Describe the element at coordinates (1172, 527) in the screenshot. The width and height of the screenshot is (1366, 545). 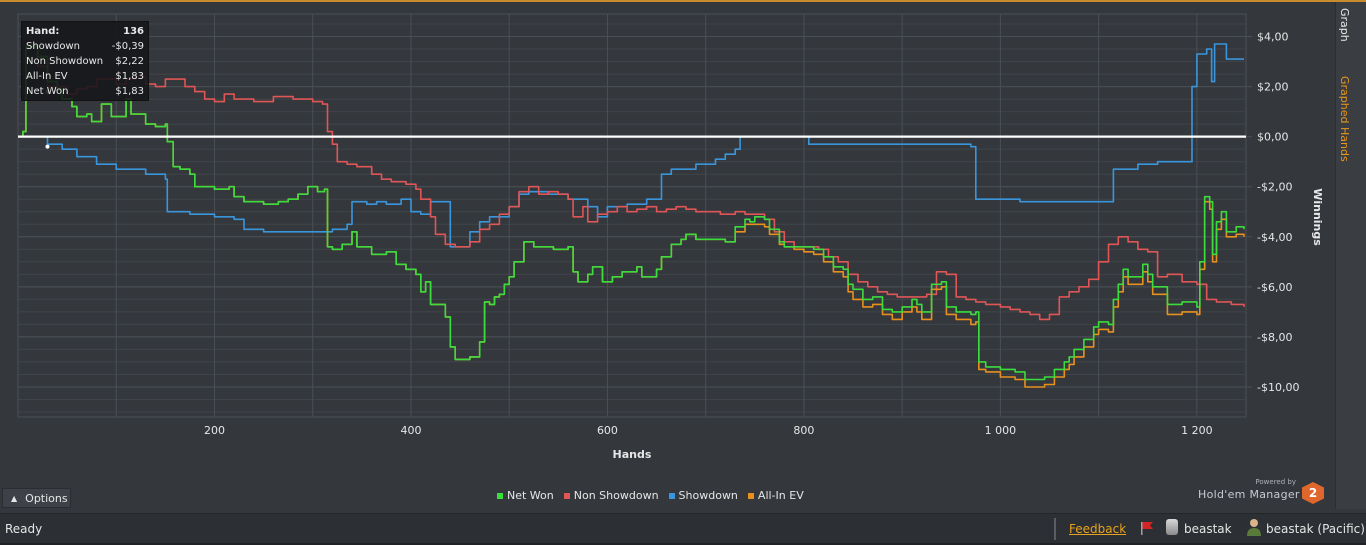
I see `database-icon` at that location.